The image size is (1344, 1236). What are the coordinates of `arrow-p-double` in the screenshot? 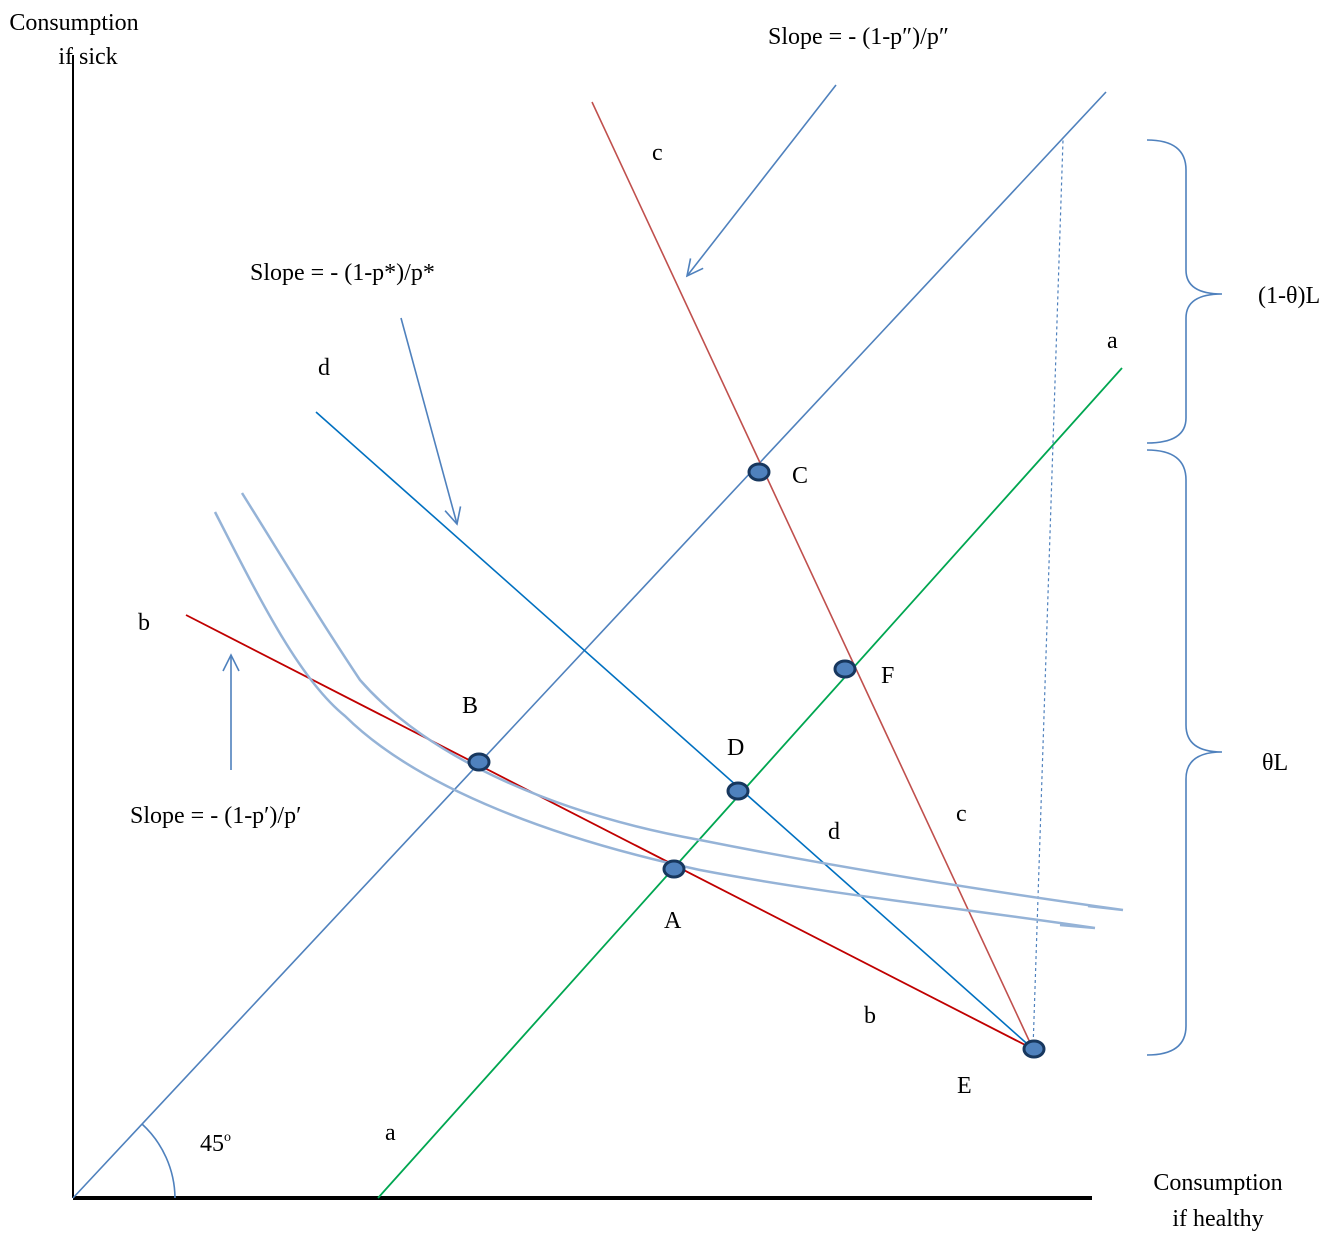 It's located at (761, 181).